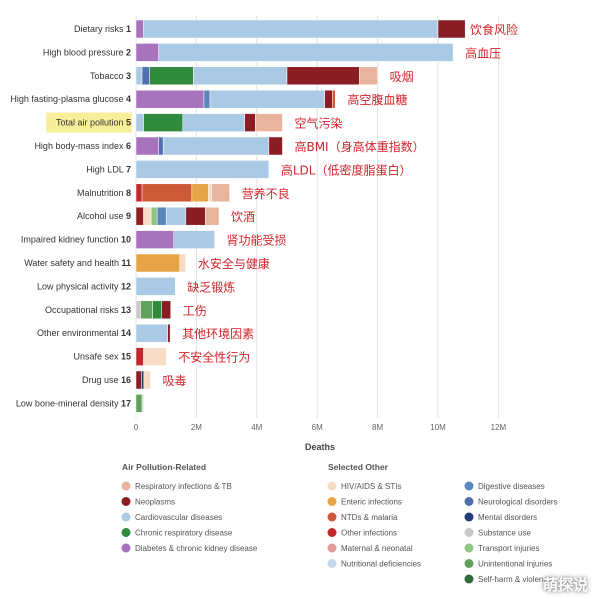 The height and width of the screenshot is (599, 594). I want to click on legend-label: Chronic respiratory disease, so click(184, 533).